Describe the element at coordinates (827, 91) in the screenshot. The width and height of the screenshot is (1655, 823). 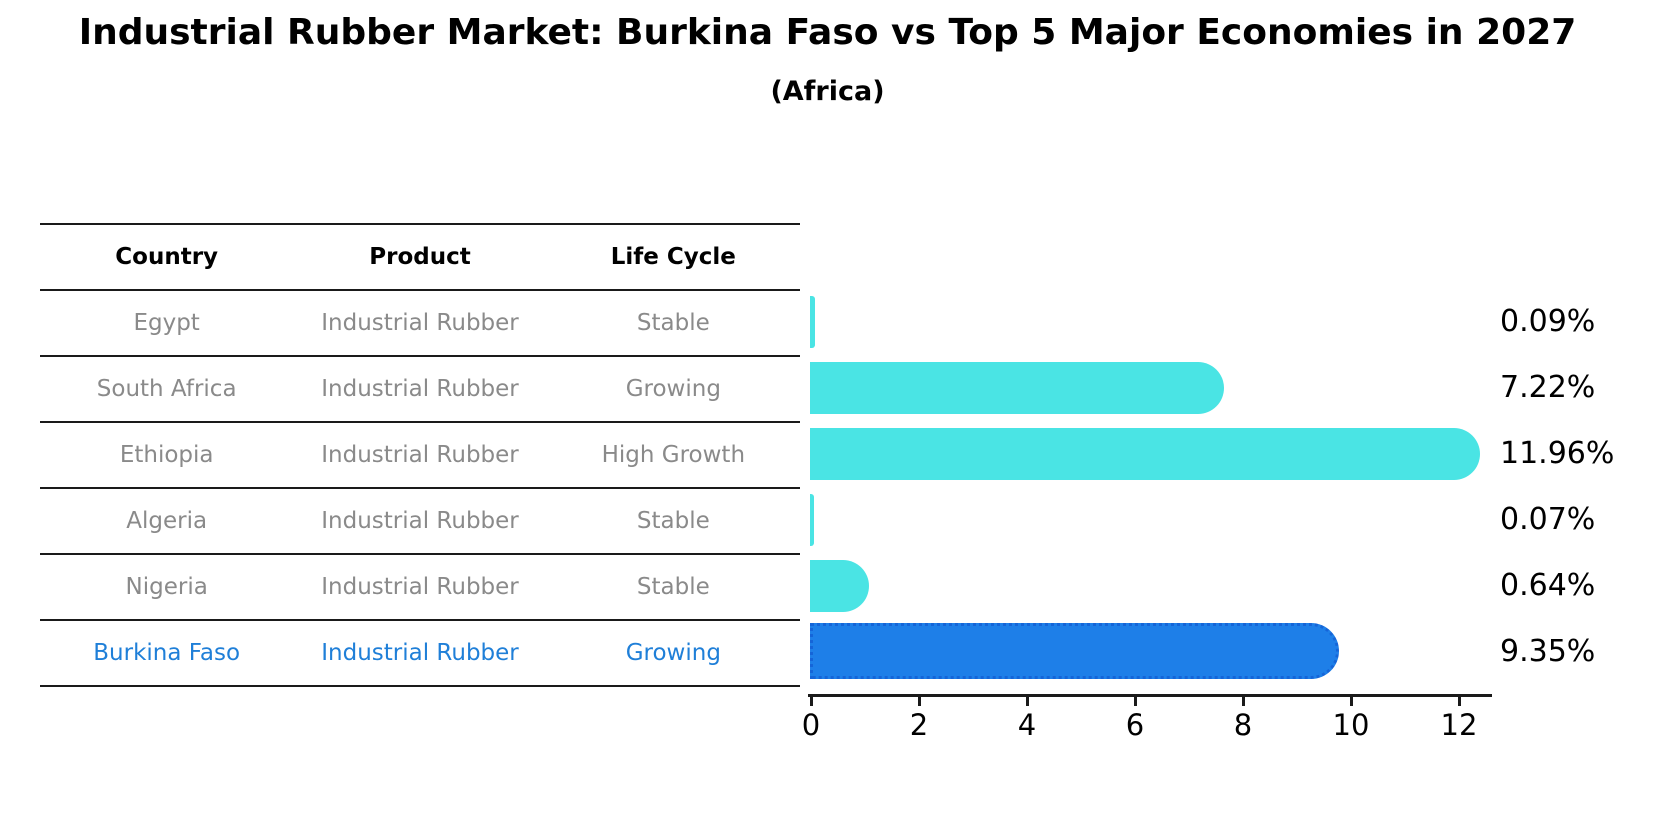
I see `chart-subtitle: (Africa)` at that location.